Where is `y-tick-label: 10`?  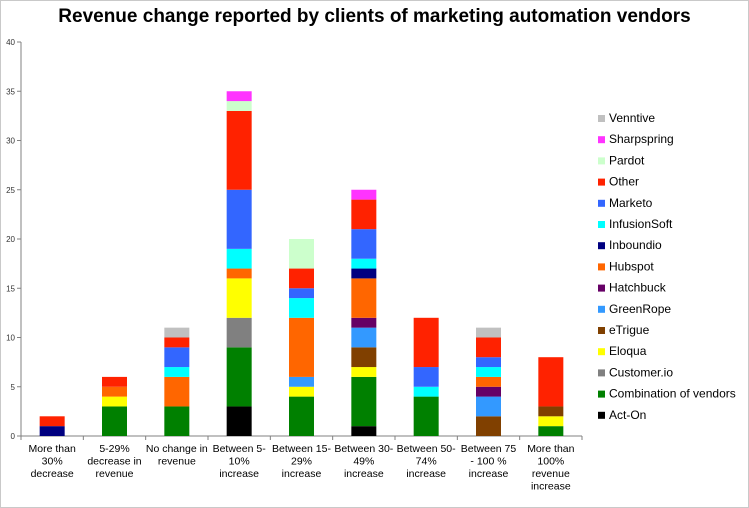 y-tick-label: 10 is located at coordinates (10, 338).